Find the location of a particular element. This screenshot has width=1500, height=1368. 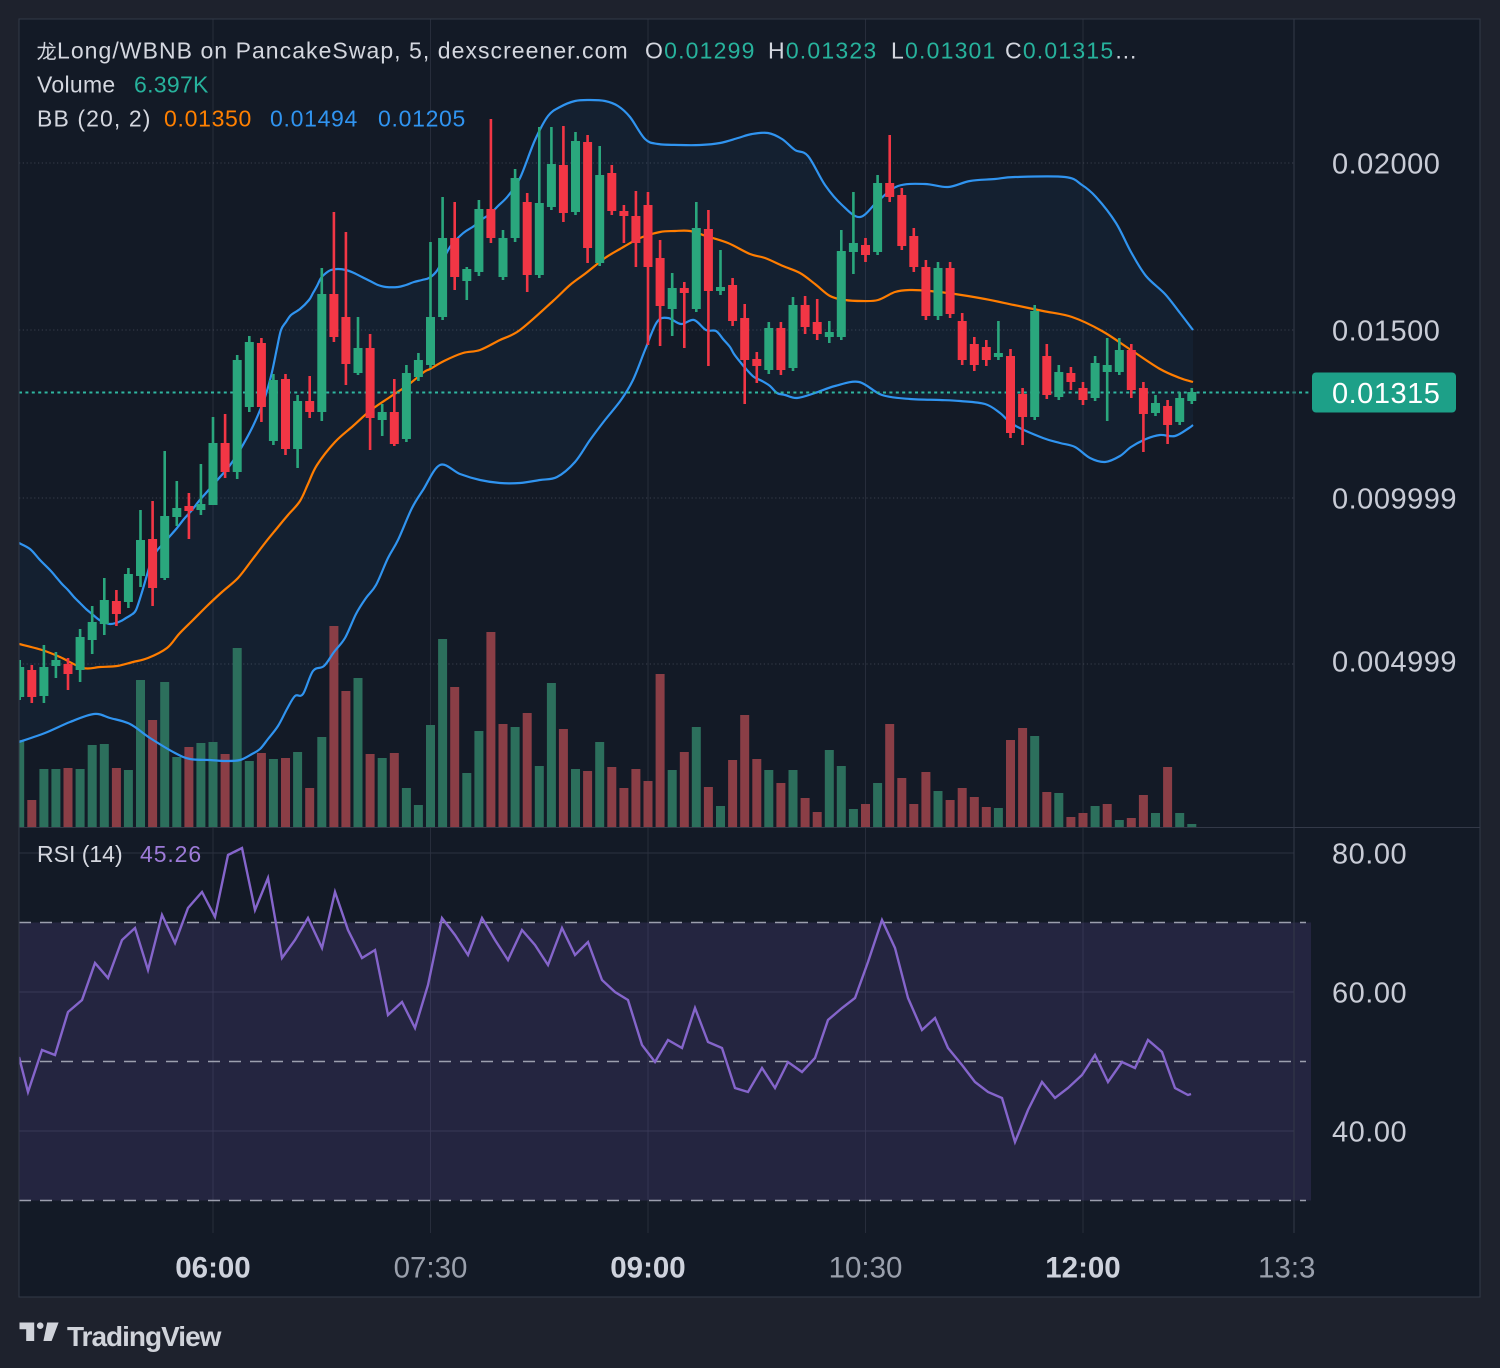

svg-text: BB (20, 2) is located at coordinates (94, 119).